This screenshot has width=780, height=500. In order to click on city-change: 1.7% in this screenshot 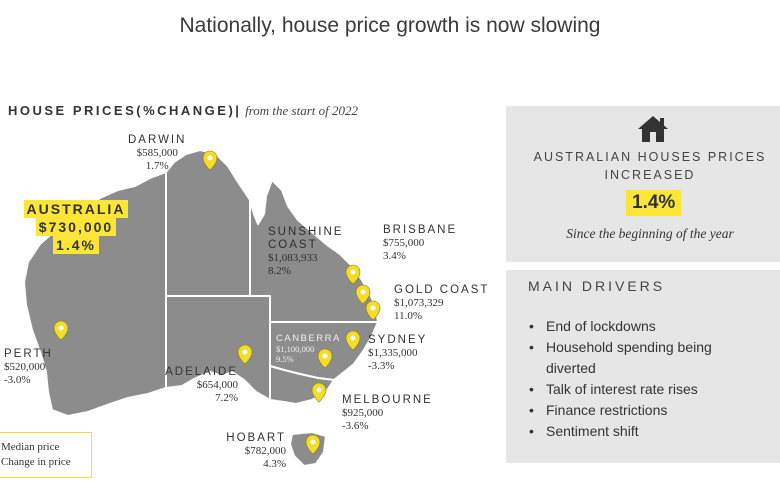, I will do `click(157, 166)`.